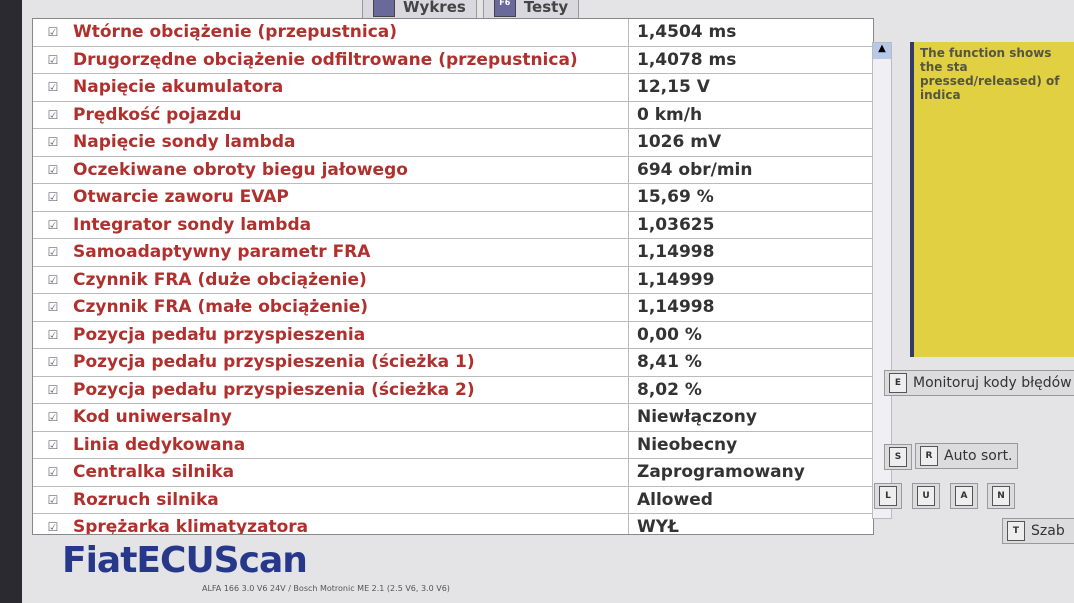 Image resolution: width=1074 pixels, height=603 pixels. What do you see at coordinates (351, 252) in the screenshot?
I see `parameter-name: Samoadaptywny parametr FRA` at bounding box center [351, 252].